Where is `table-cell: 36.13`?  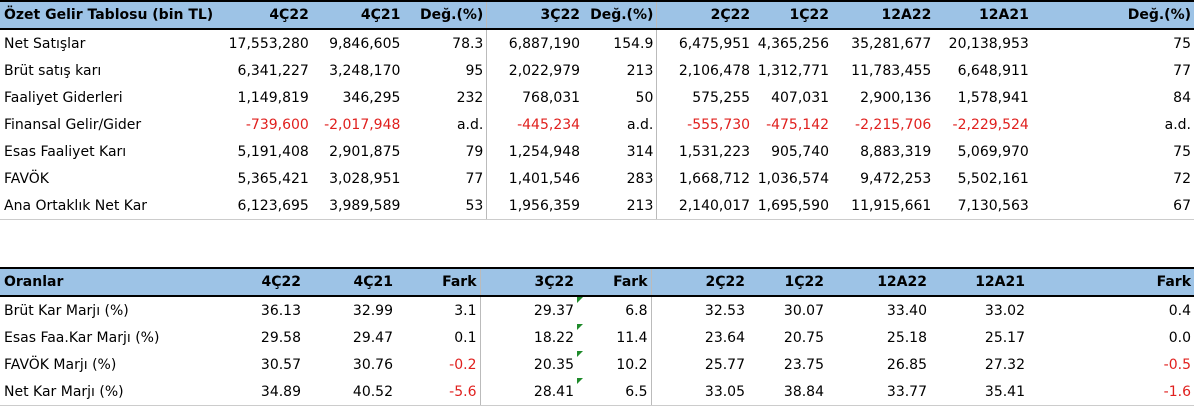
table-cell: 36.13 is located at coordinates (280, 310).